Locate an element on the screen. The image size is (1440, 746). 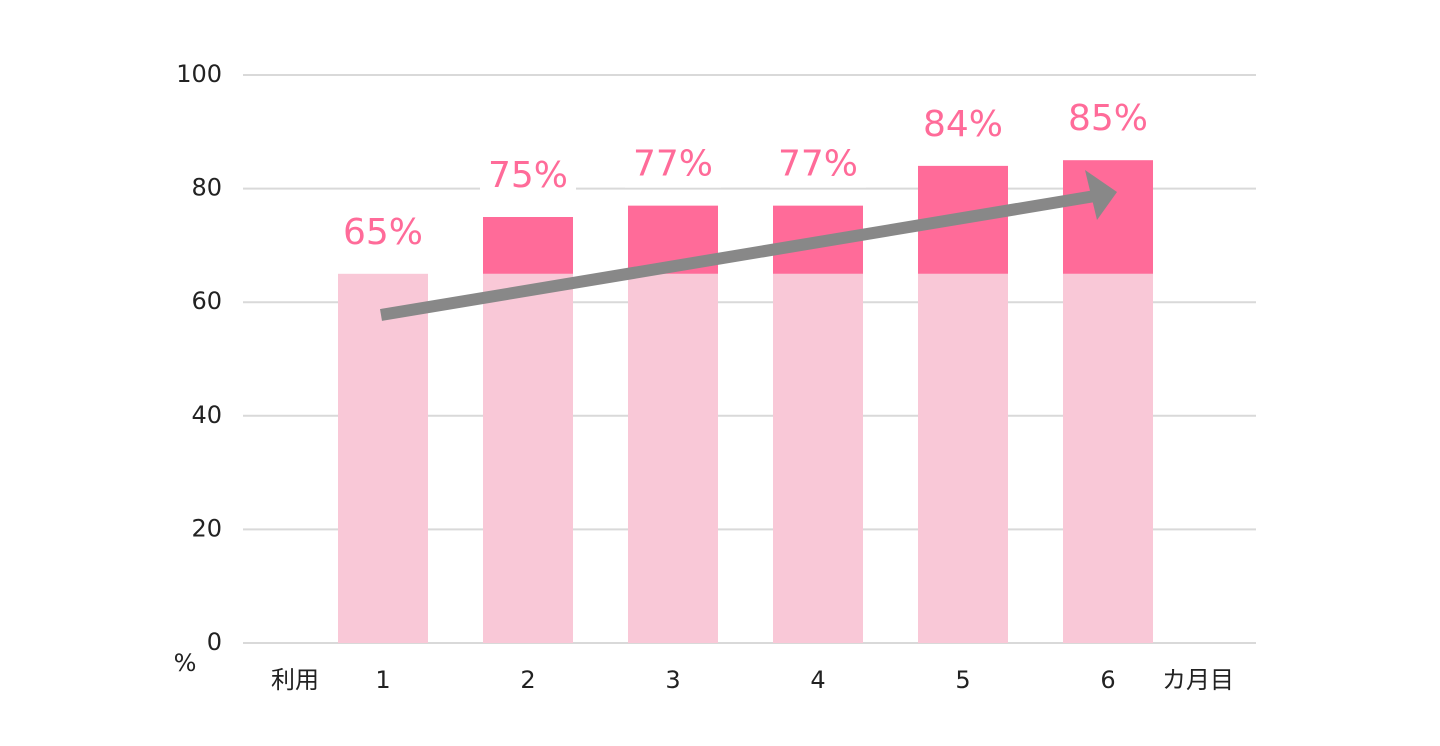
arrow-shaft is located at coordinates (738, 255).